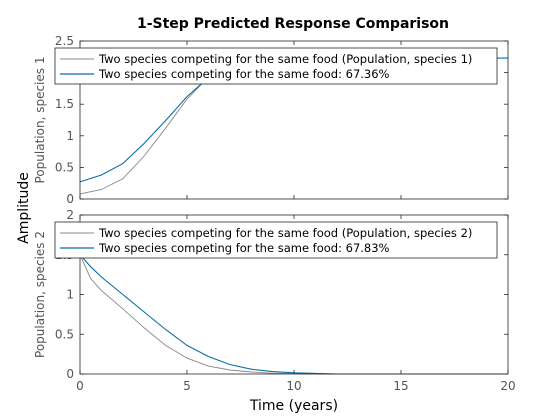 This screenshot has height=420, width=560. Describe the element at coordinates (293, 386) in the screenshot. I see `x-tick-label: 10` at that location.